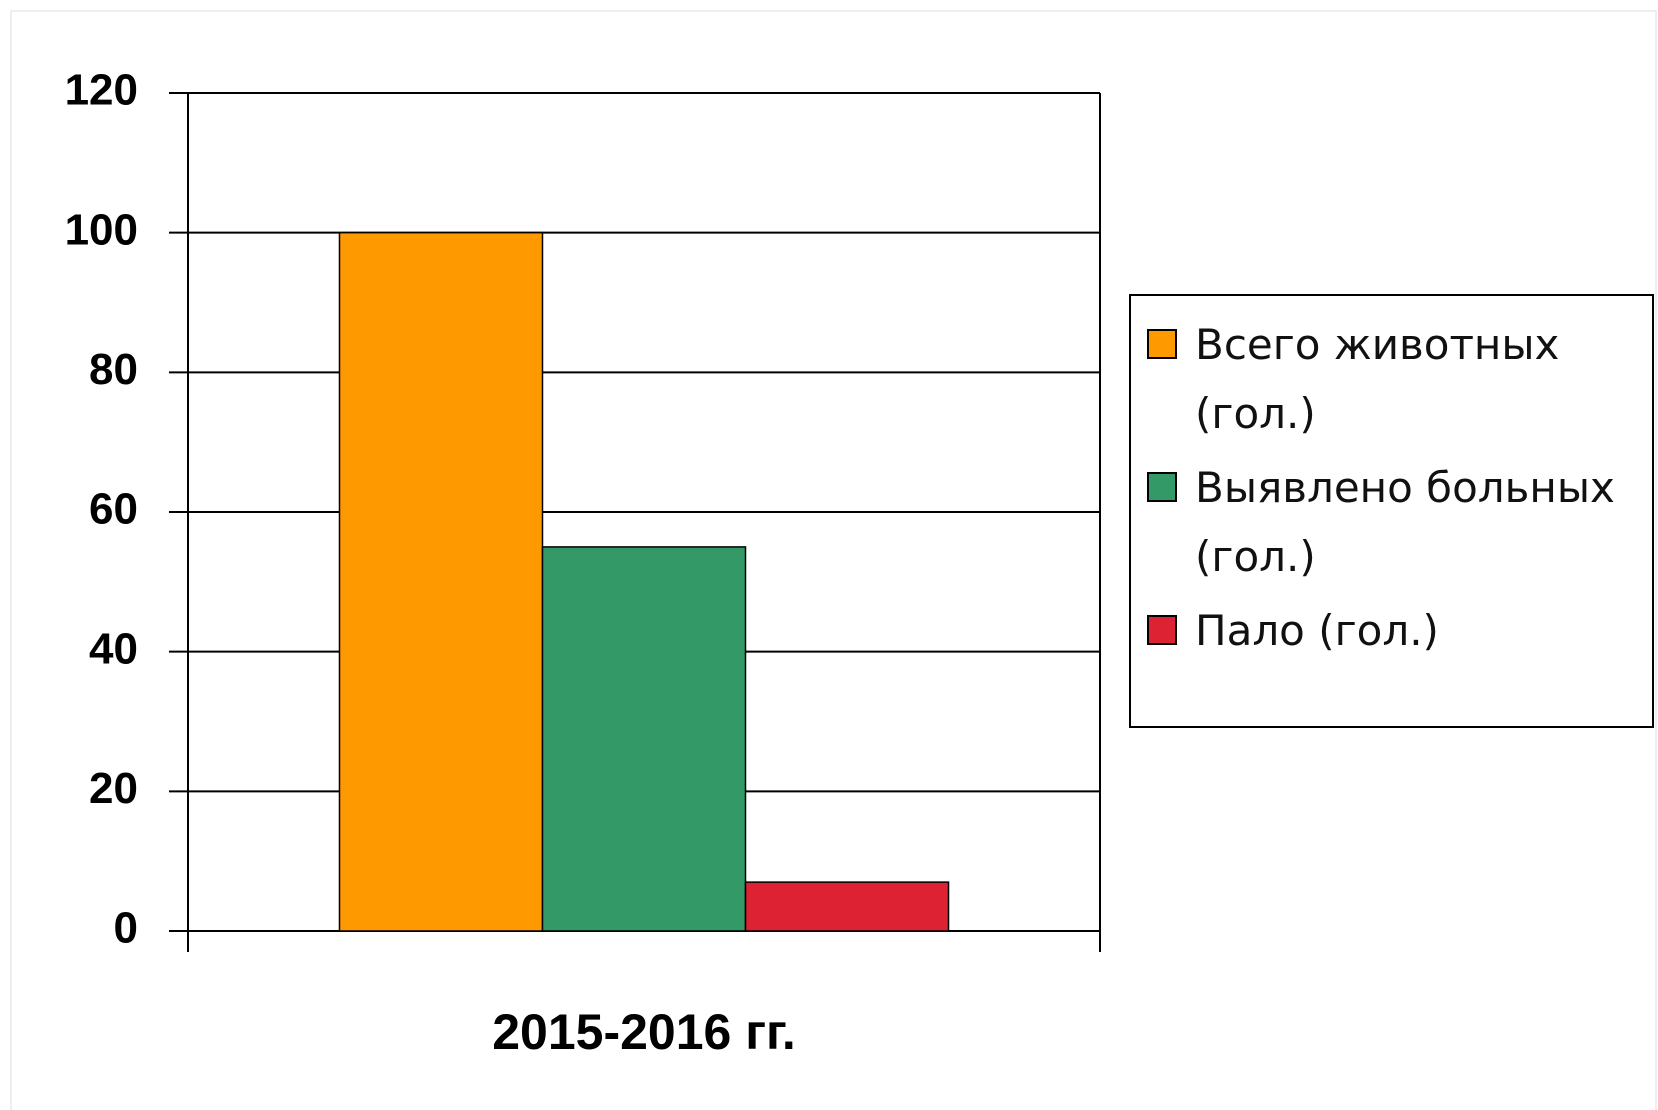  What do you see at coordinates (126, 928) in the screenshot?
I see `y-tick-label: 0` at bounding box center [126, 928].